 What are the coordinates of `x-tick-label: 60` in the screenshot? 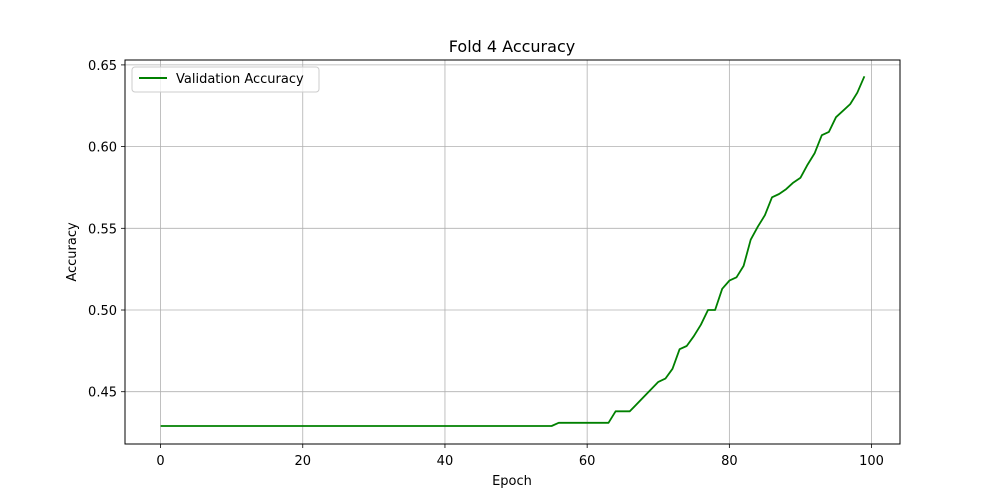 It's located at (587, 461).